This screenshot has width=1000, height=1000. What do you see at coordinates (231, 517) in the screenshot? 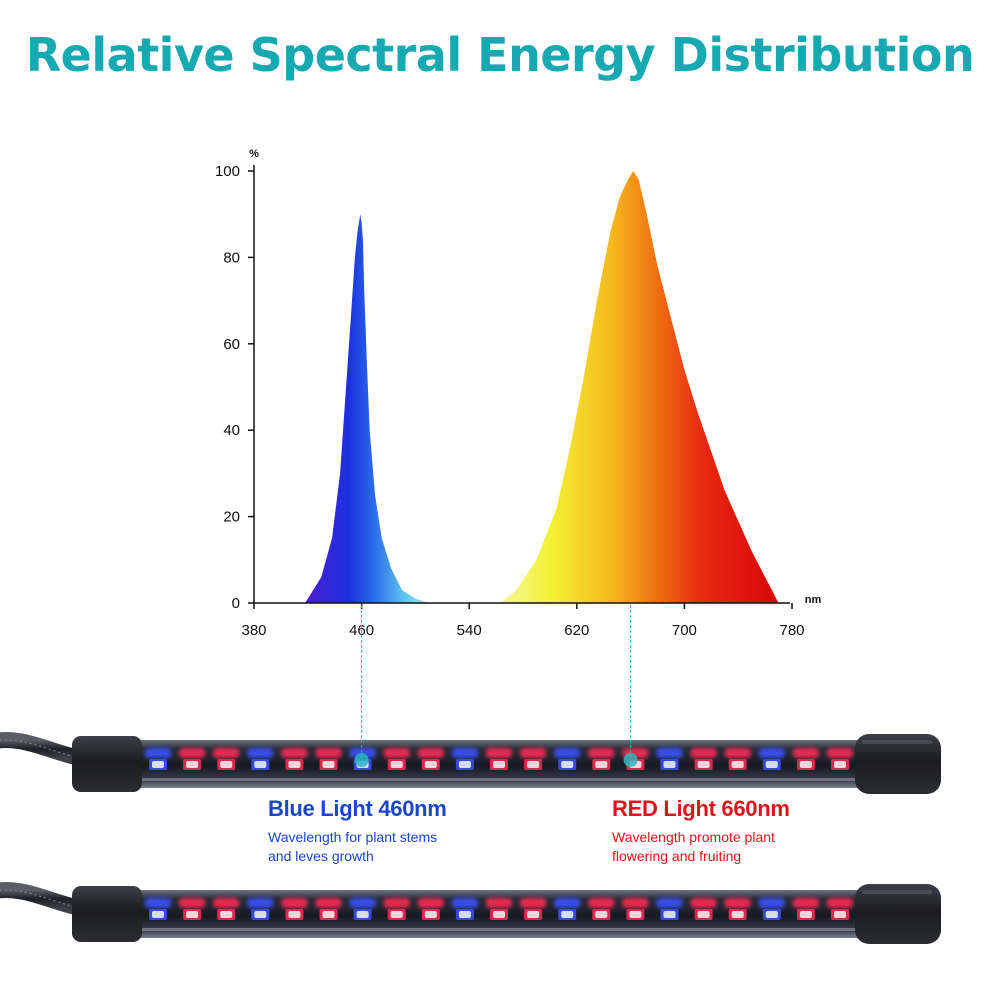
I see `y-tick-label: 20` at bounding box center [231, 517].